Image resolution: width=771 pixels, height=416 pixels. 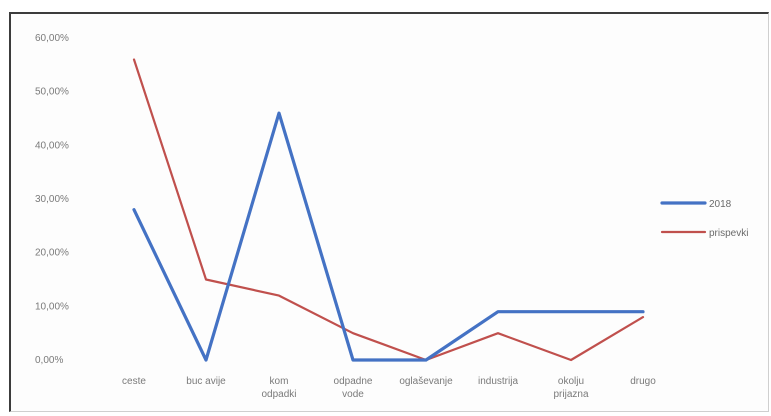 I want to click on x-tick-label: oglaševanje, so click(x=426, y=381).